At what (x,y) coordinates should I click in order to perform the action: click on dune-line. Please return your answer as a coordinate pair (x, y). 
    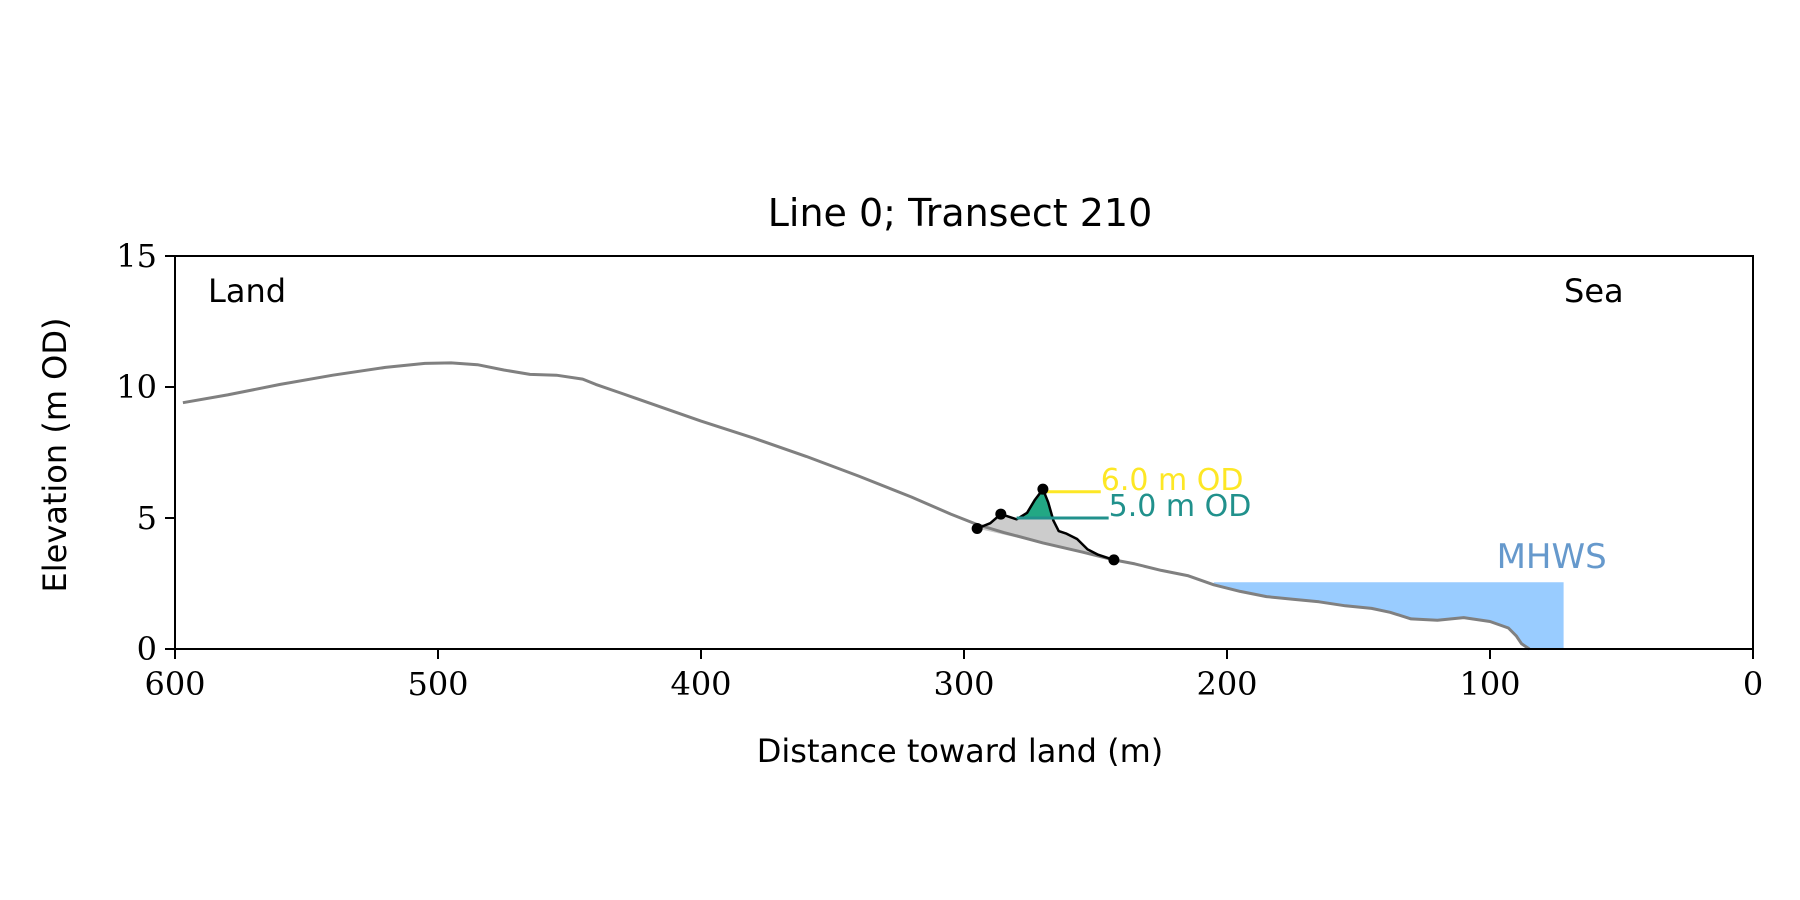
    Looking at the image, I should click on (1045, 524).